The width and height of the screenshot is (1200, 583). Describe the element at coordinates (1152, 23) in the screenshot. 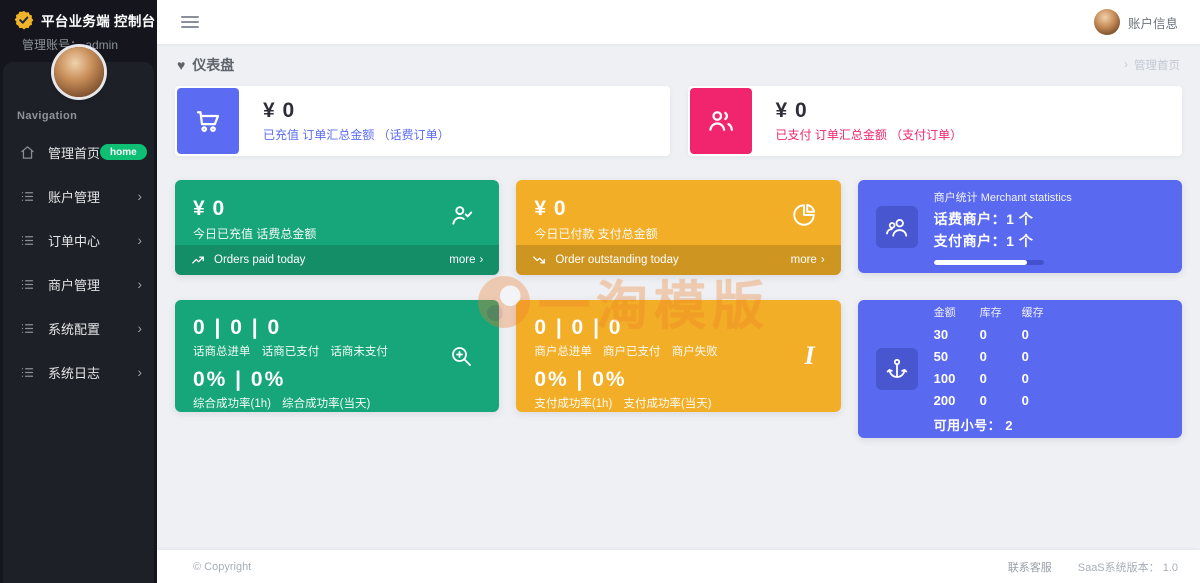

I see `account-info-label: 账户信息` at that location.